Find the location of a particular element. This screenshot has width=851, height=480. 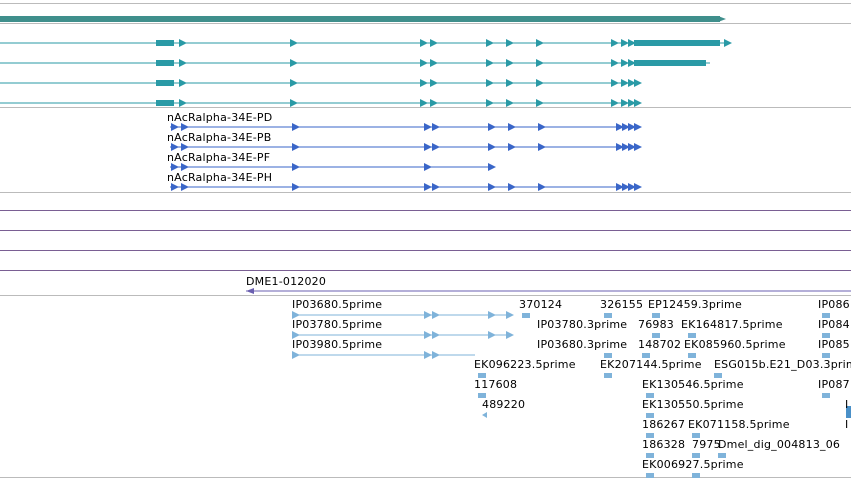

protein-label: nAcRalpha-34E-PH is located at coordinates (220, 177).